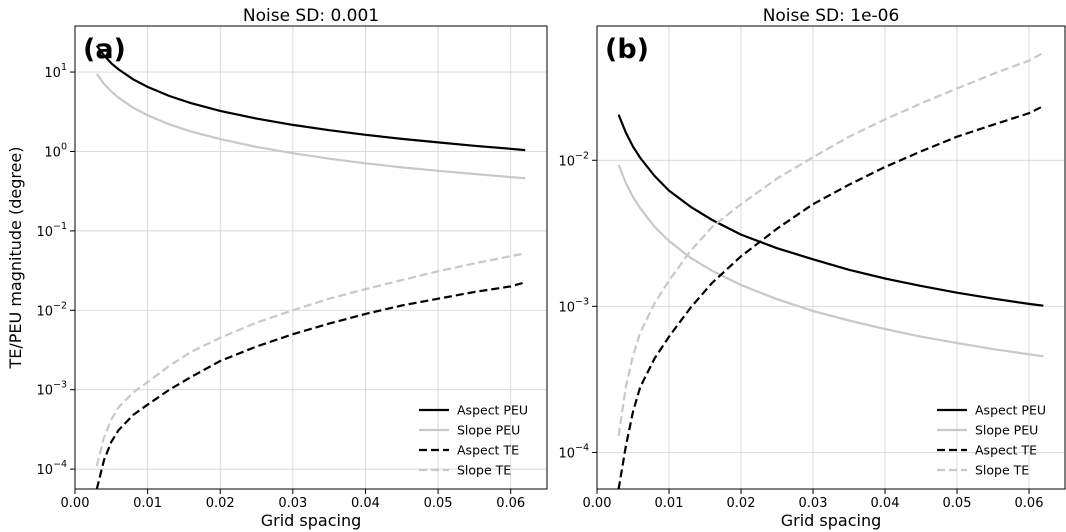  What do you see at coordinates (55, 71) in the screenshot?
I see `y-tick-label: 10¹` at bounding box center [55, 71].